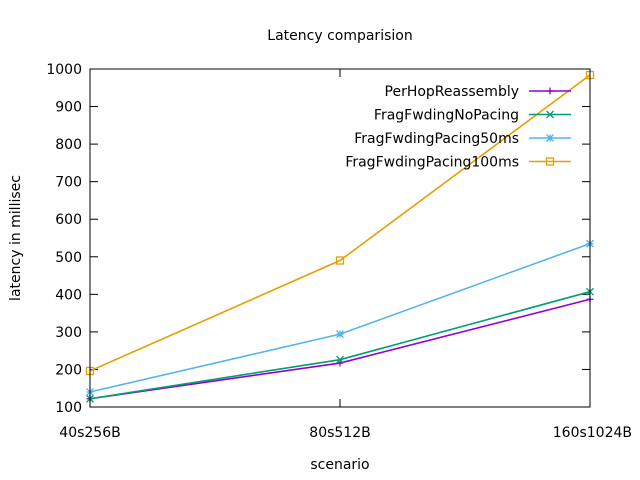 This screenshot has height=480, width=640. Describe the element at coordinates (68, 333) in the screenshot. I see `y-tick-label: 300` at that location.